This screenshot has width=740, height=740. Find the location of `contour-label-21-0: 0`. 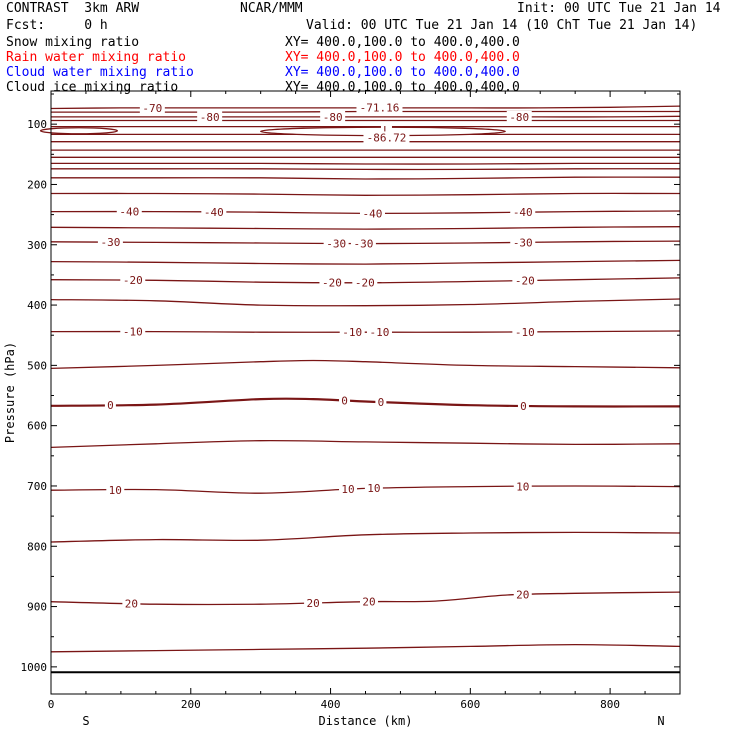

contour-label-21-0: 0 is located at coordinates (110, 405).